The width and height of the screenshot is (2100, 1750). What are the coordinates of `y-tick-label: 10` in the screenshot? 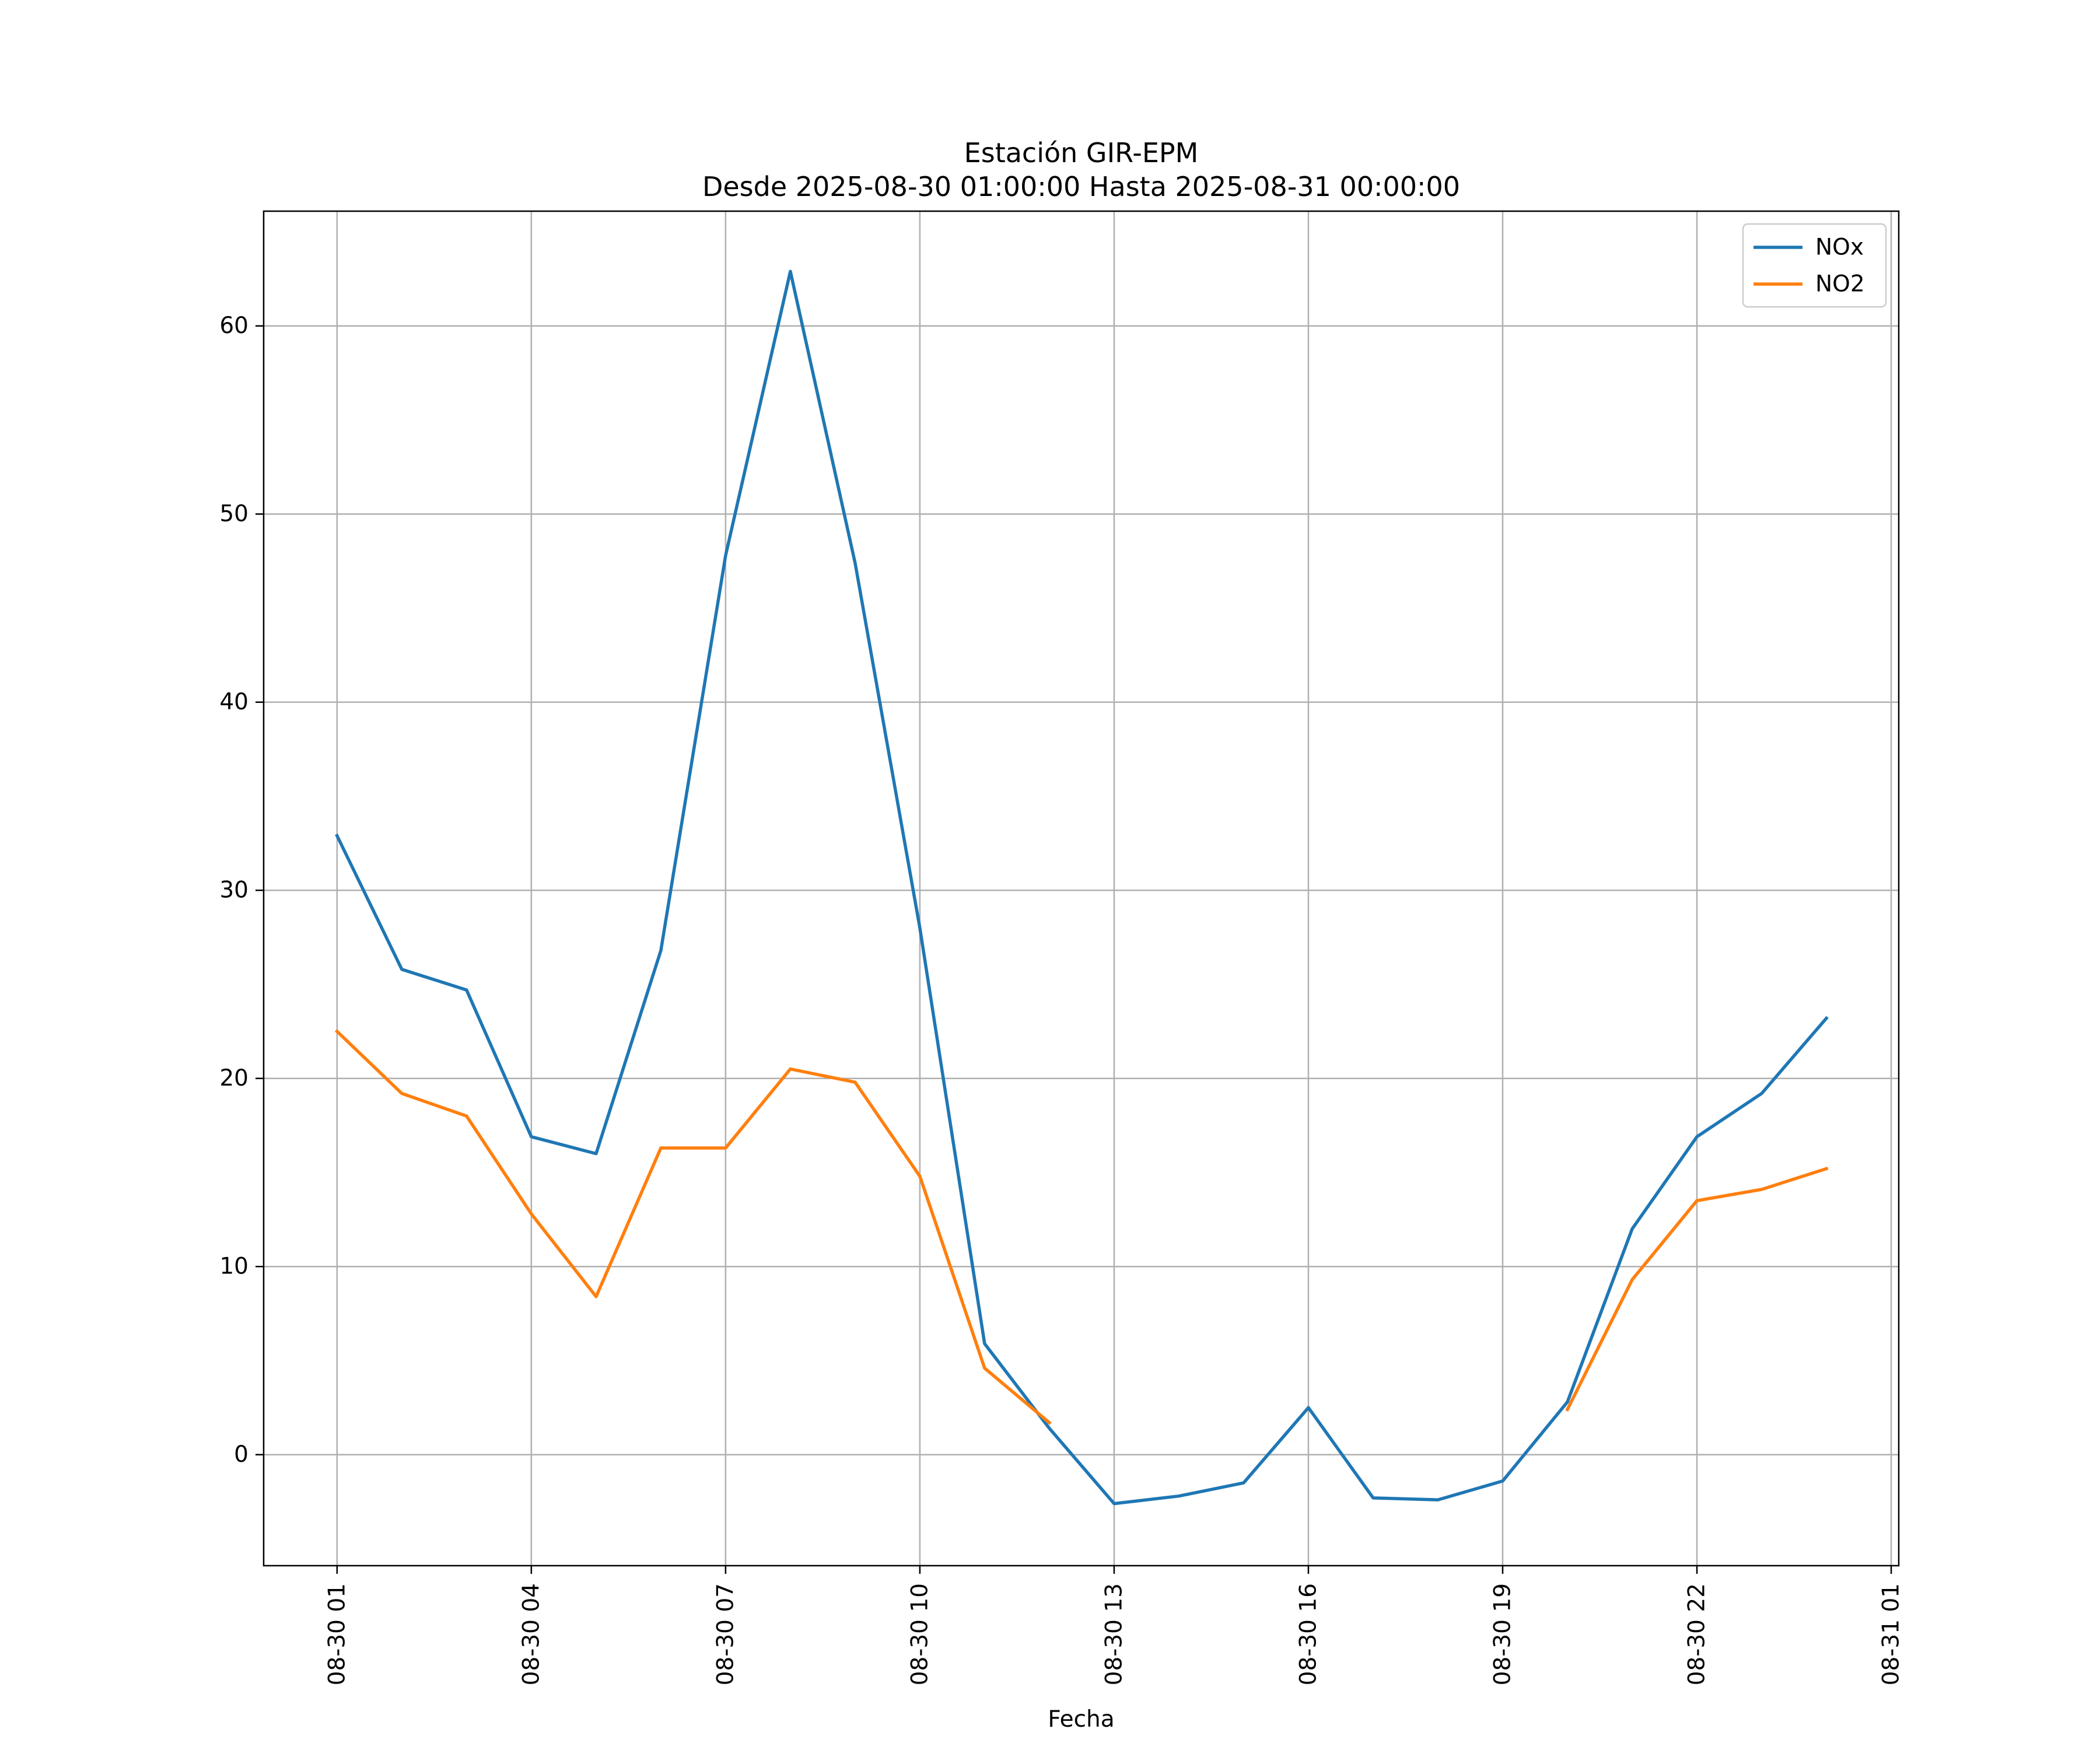 It's located at (234, 1267).